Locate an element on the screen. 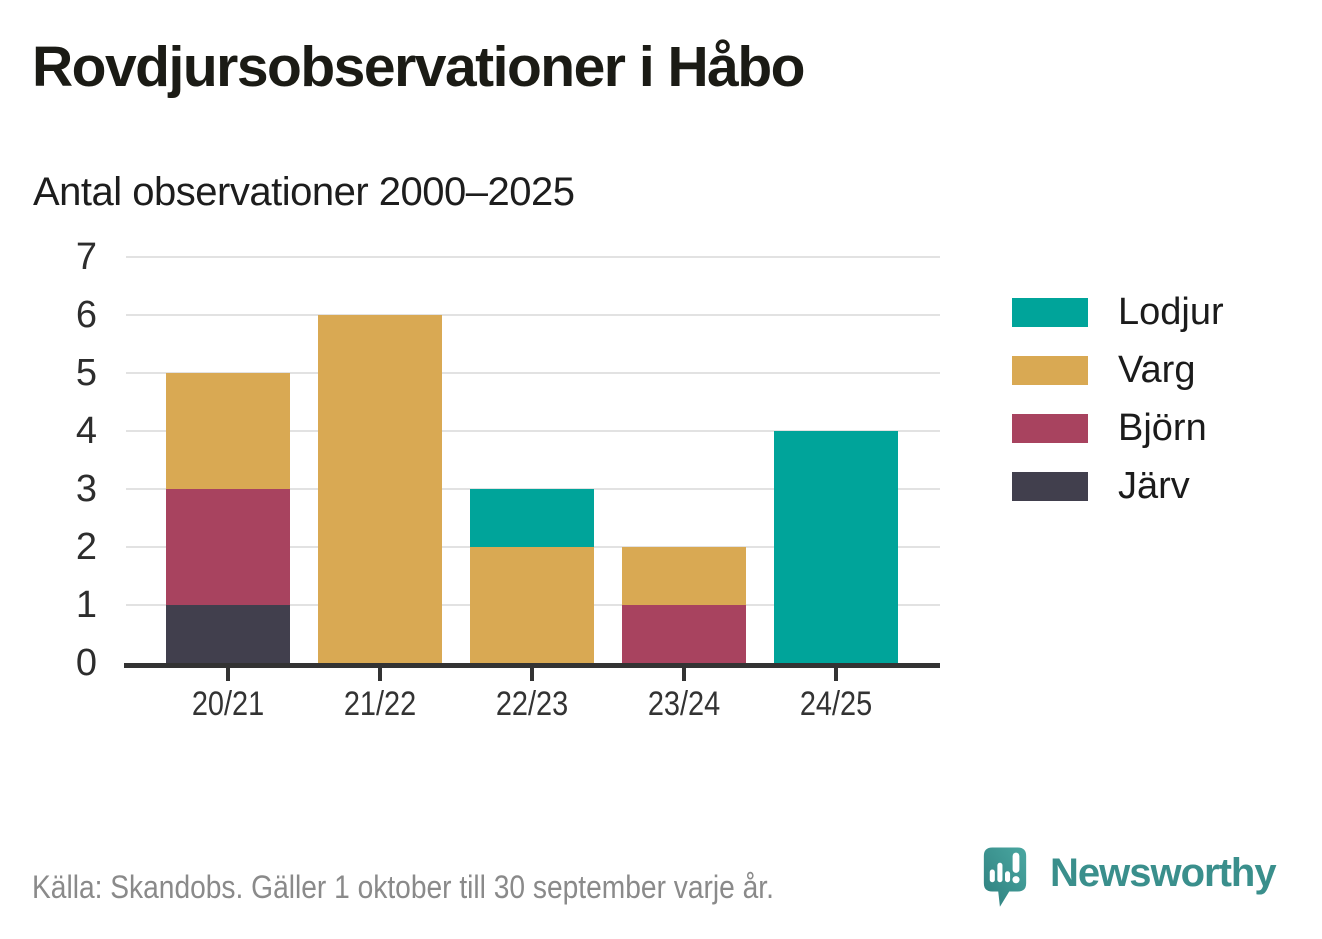 Image resolution: width=1322 pixels, height=939 pixels. x-axis-tick-label: 20/21 is located at coordinates (228, 704).